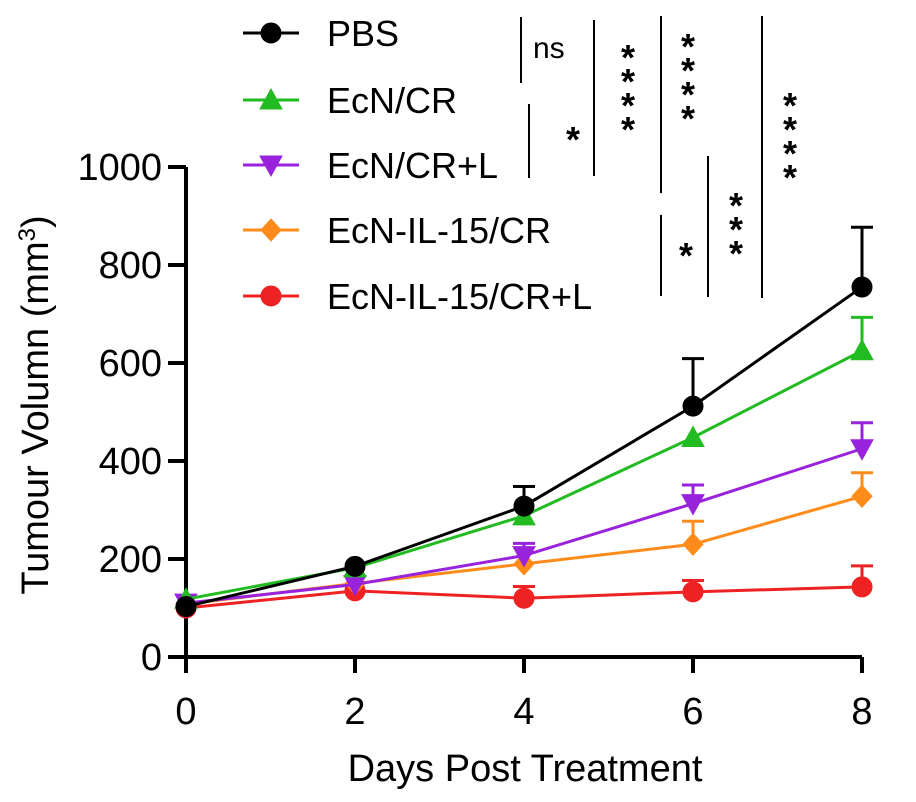  What do you see at coordinates (130, 364) in the screenshot?
I see `y-tick-label: 600` at bounding box center [130, 364].